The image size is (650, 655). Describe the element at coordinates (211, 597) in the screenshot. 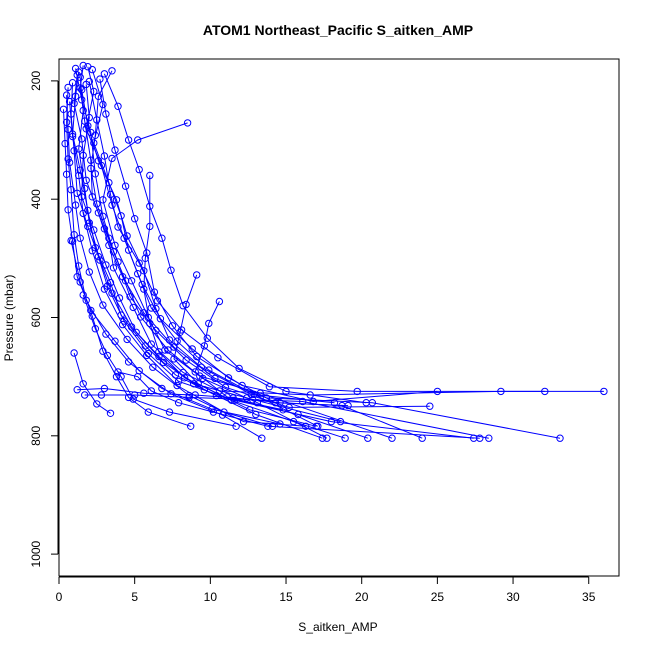

I see `x-tick-label: 10` at that location.